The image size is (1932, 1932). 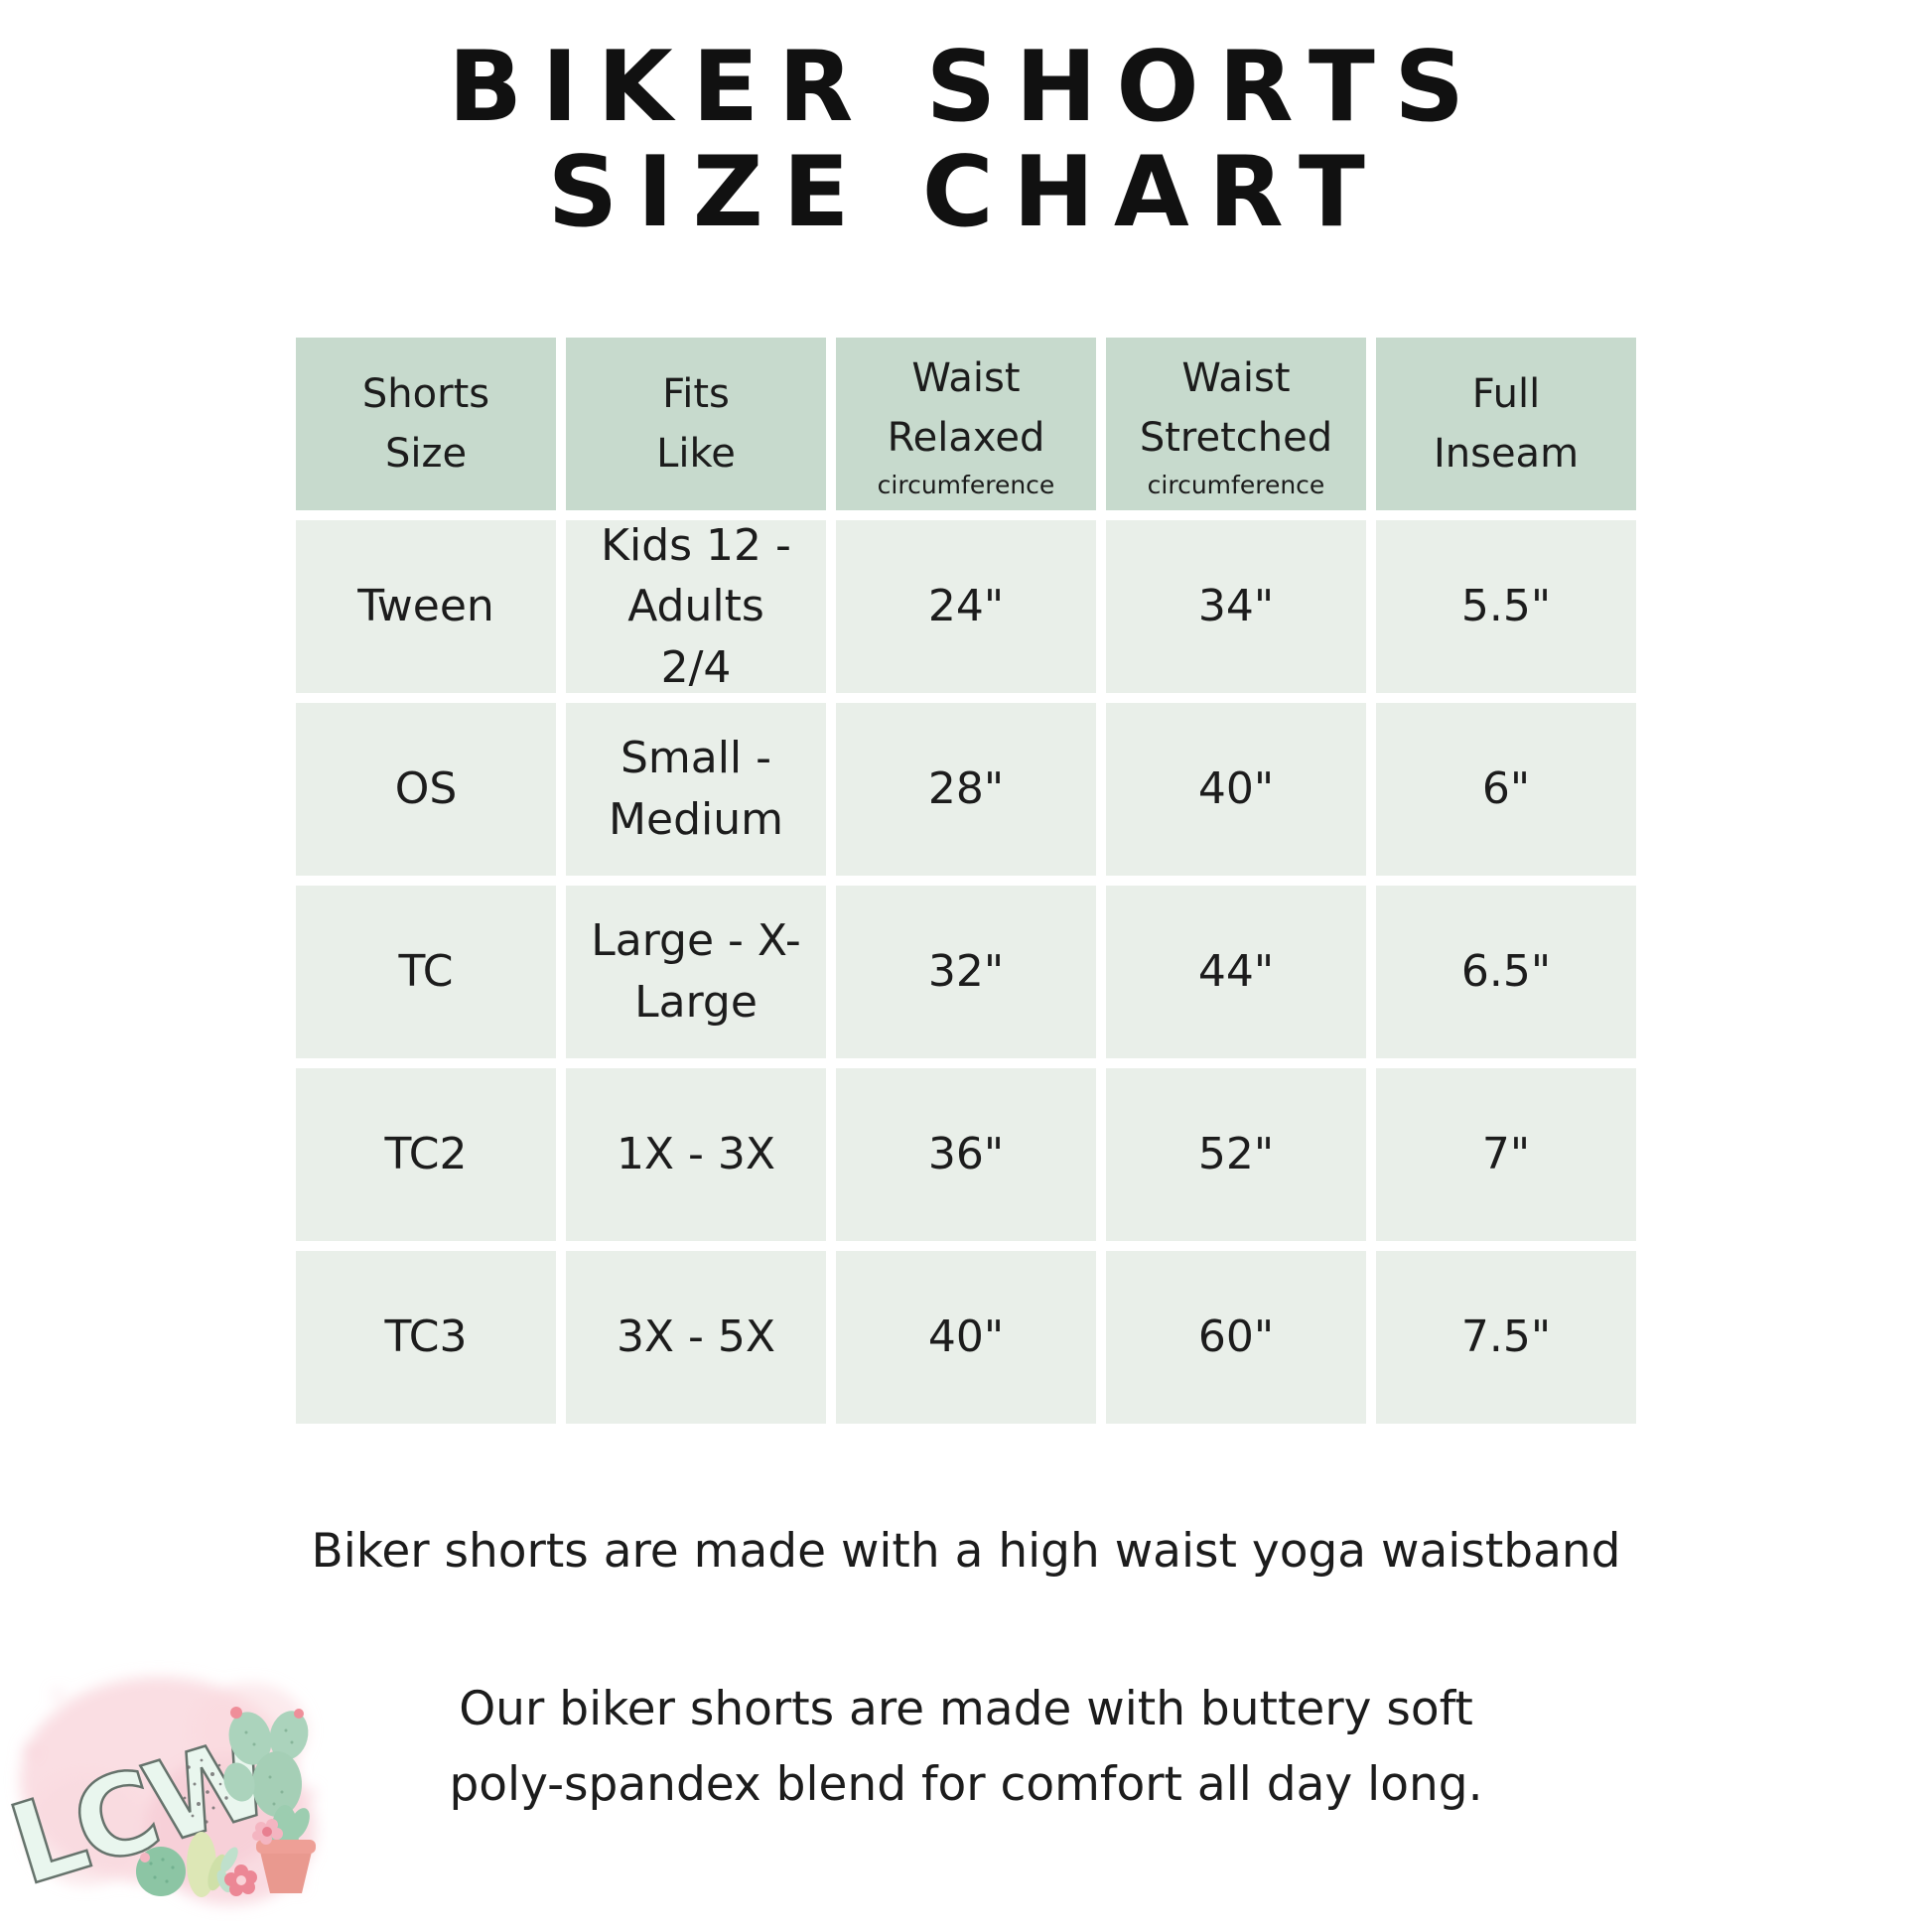 I want to click on pink-flower-icon, so click(x=145, y=1858).